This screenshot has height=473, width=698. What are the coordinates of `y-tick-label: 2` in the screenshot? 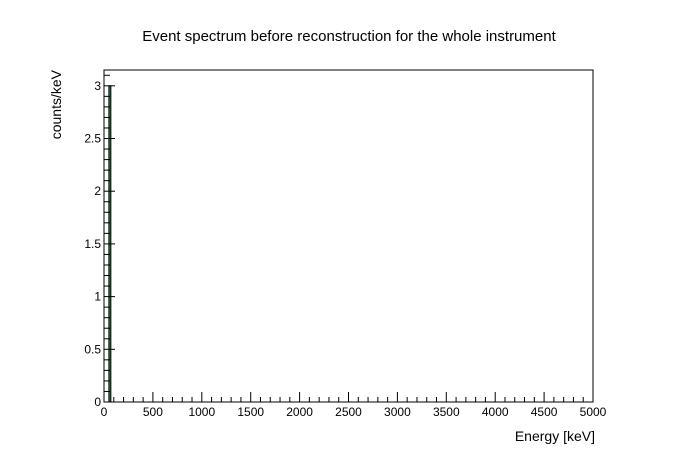 It's located at (97, 191).